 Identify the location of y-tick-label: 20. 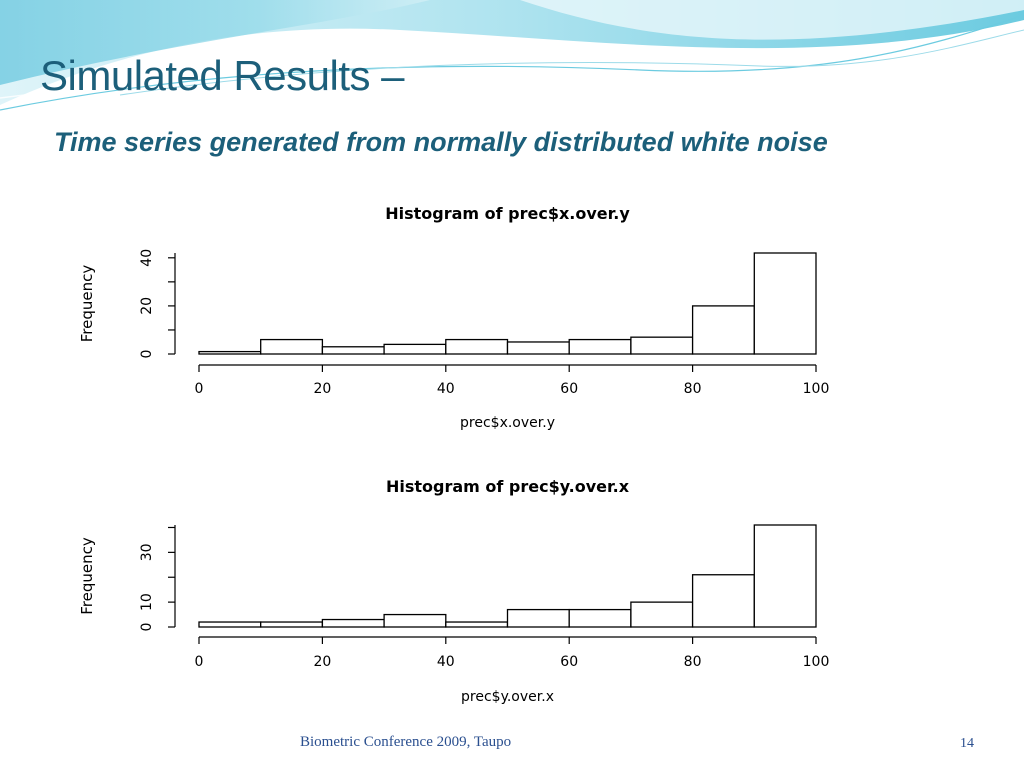
(147, 306).